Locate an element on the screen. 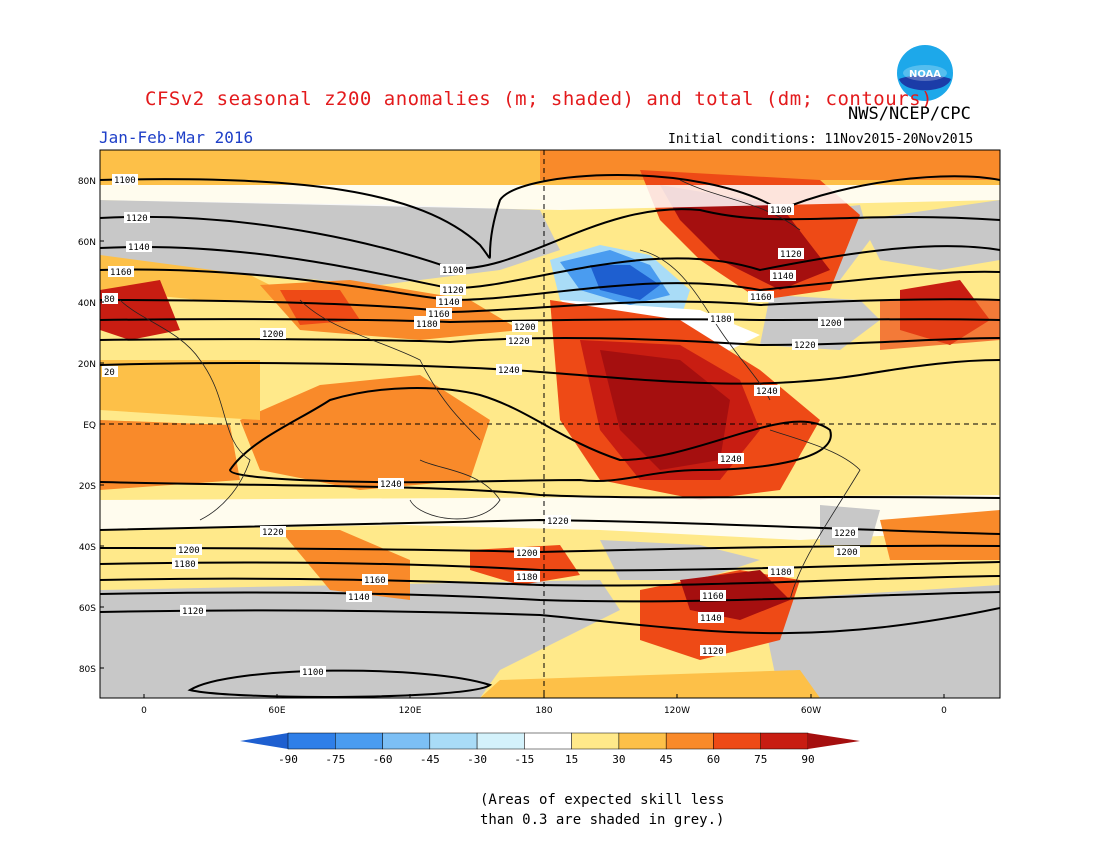 This screenshot has width=1100, height=850. svg-text: 20 is located at coordinates (109, 373).